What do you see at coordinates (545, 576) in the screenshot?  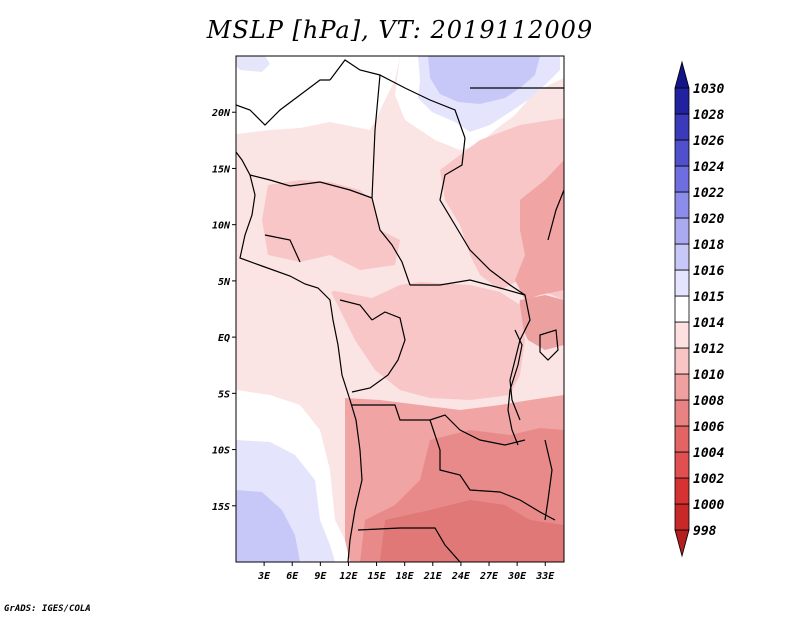 I see `x-tick-label: 33E` at bounding box center [545, 576].